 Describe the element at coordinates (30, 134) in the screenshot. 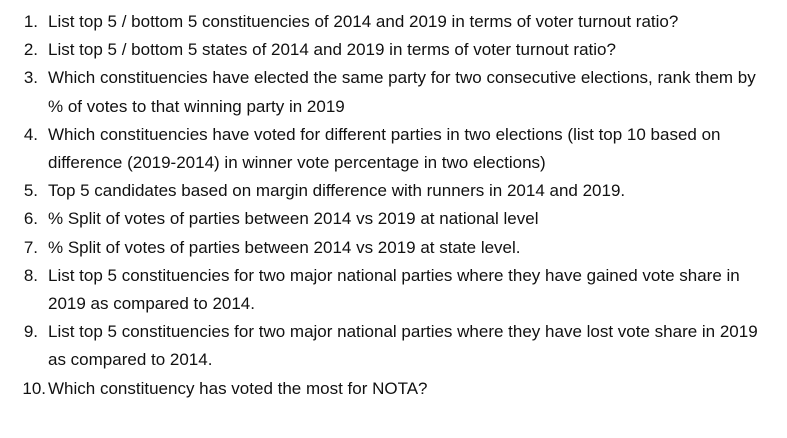

I see `item-number: 4.` at that location.